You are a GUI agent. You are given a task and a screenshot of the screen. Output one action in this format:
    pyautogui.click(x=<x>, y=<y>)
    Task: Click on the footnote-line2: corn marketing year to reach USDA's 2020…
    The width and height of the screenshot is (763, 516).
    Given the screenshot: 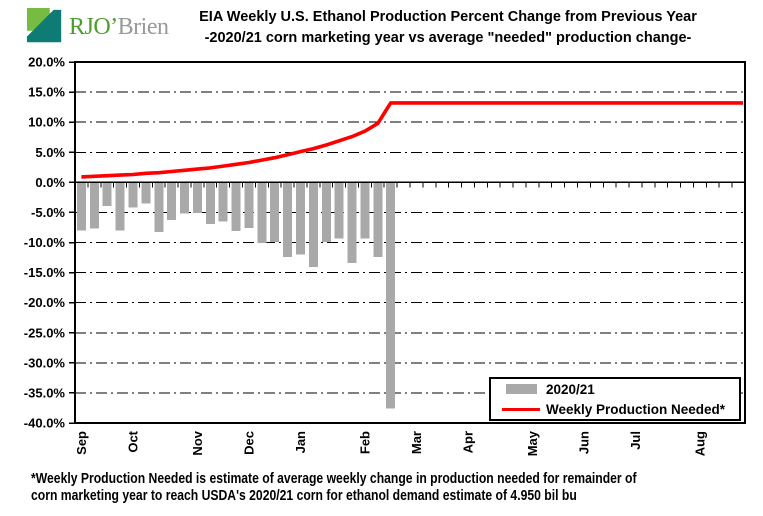 What is the action you would take?
    pyautogui.click(x=304, y=495)
    